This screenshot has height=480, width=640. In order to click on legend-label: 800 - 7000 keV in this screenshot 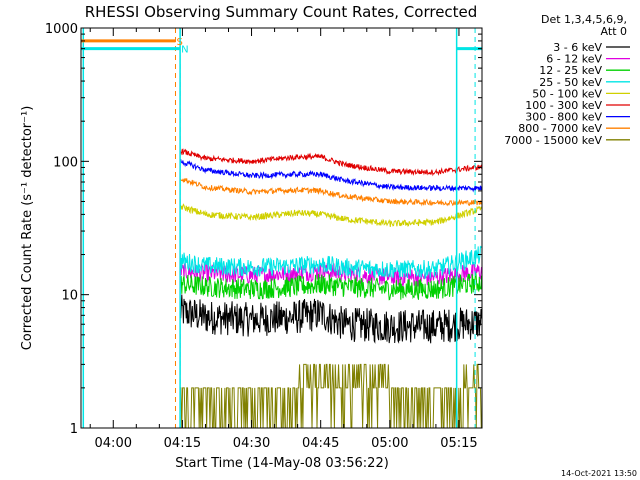, I will do `click(560, 128)`.